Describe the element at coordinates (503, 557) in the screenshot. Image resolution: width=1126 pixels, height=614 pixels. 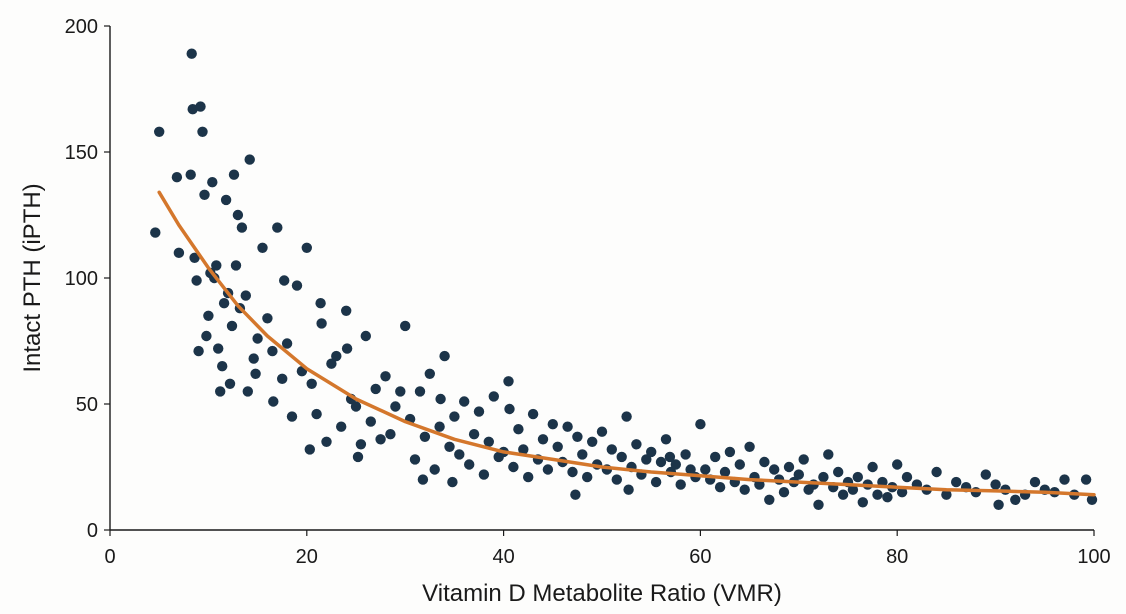
I see `x-tick-label: 40` at that location.